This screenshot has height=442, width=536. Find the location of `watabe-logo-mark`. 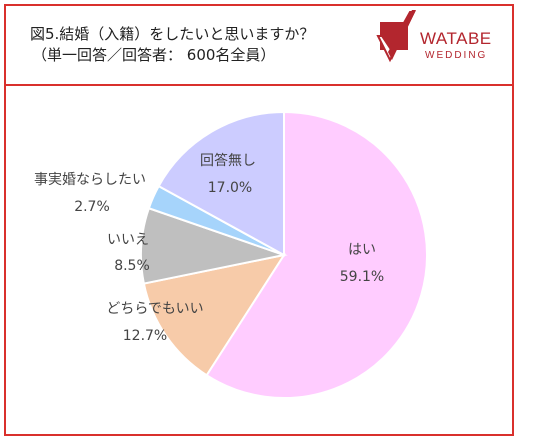

watabe-logo-mark is located at coordinates (396, 36).